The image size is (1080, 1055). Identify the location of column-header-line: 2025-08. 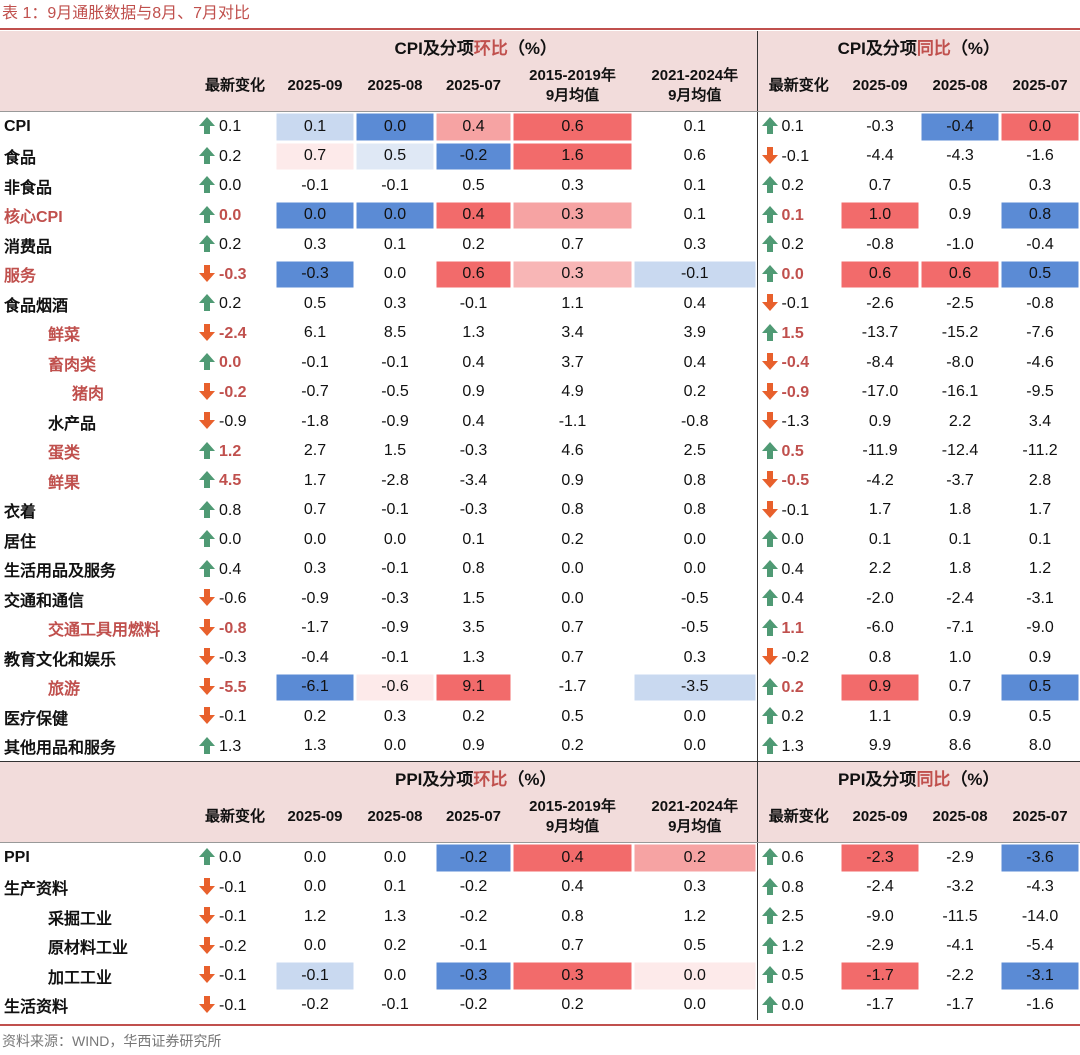
(960, 85).